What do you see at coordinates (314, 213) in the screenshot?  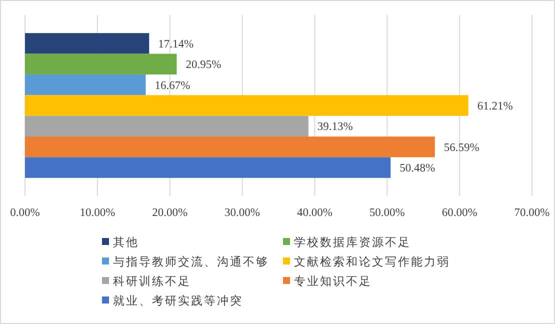 I see `x-tick-label: 40.00%` at bounding box center [314, 213].